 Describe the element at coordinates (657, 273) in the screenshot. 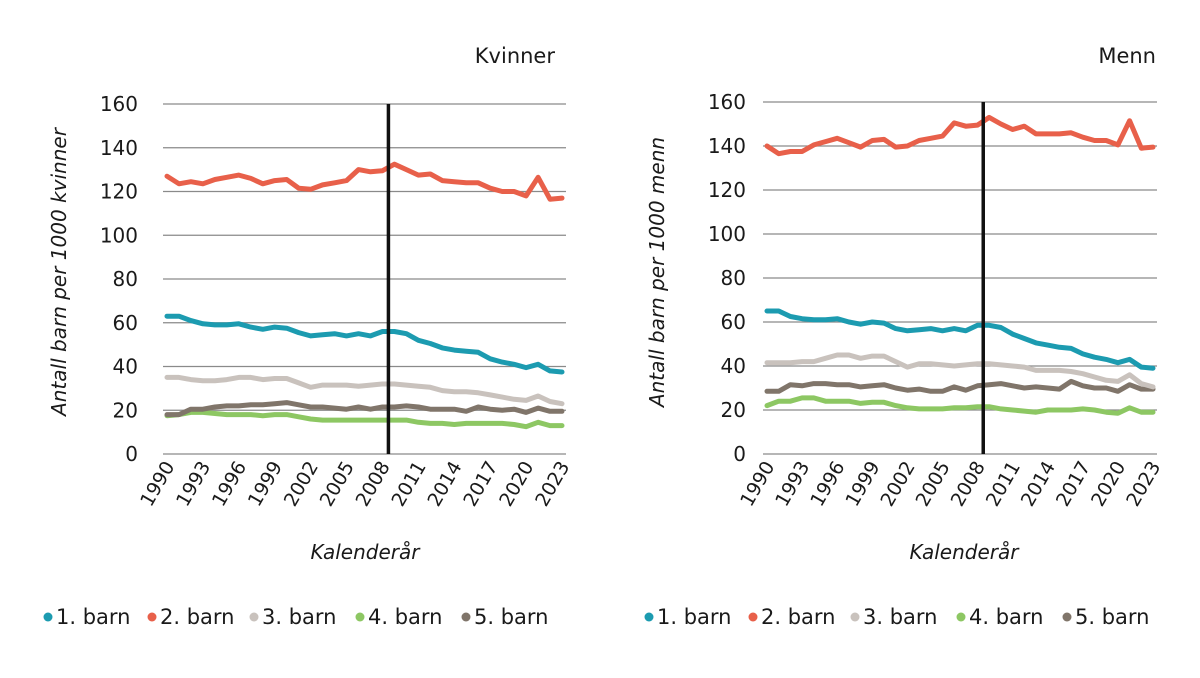

I see `y-axis-label: Antall barn per 1000 menn` at that location.